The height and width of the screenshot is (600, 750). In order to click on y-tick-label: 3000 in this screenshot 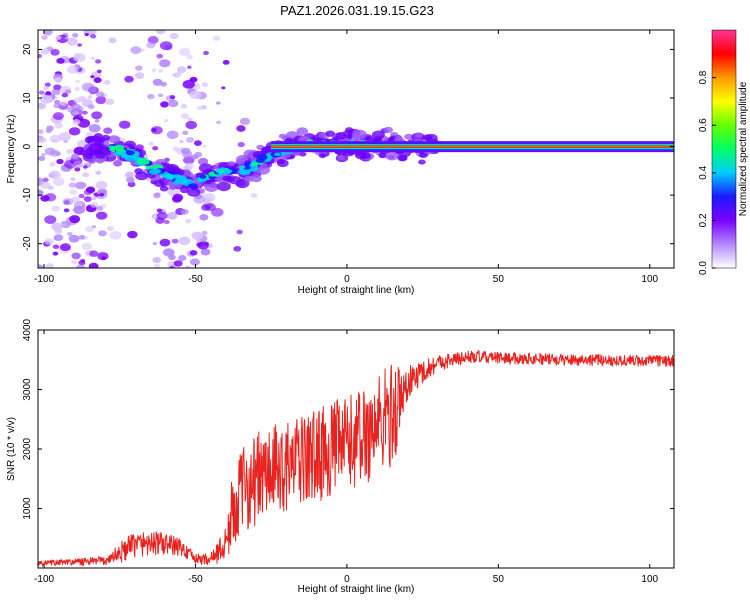, I will do `click(27, 389)`.